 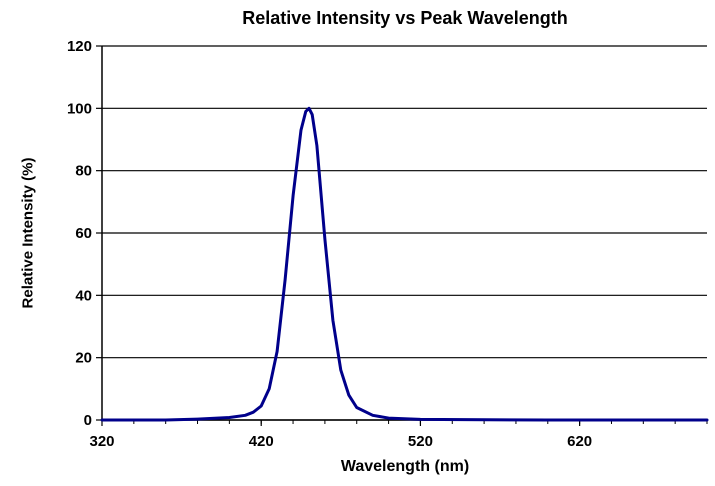 I want to click on y-tick-label-0: 0, so click(x=88, y=420).